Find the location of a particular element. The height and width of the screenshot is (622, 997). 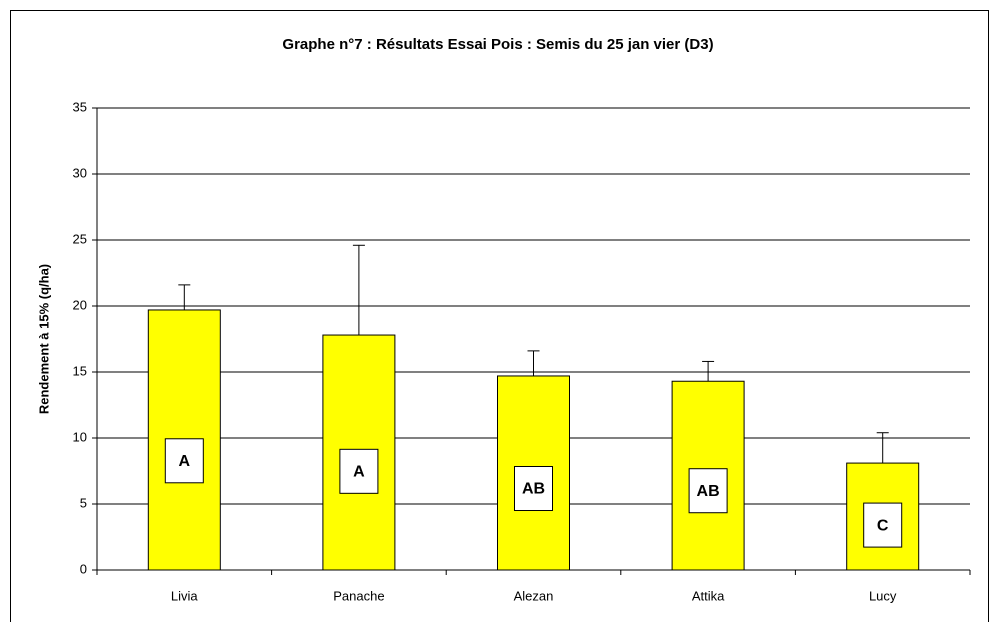

y-tick-label: 15 is located at coordinates (80, 370).